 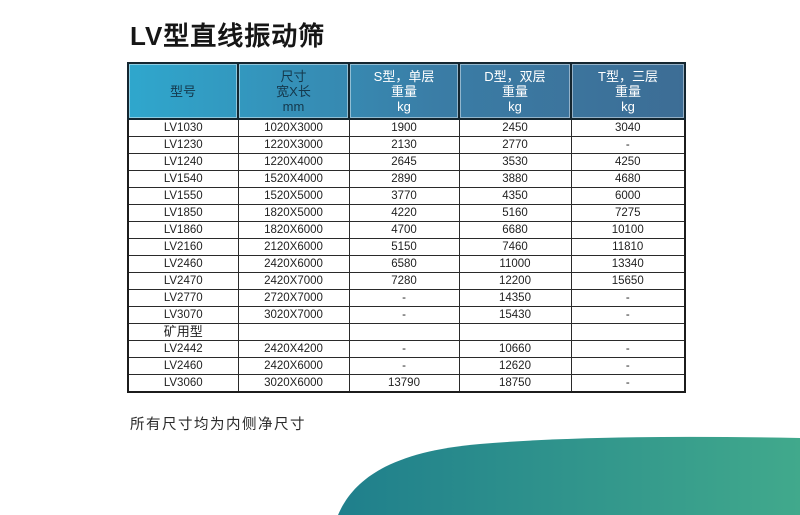 I want to click on table-cell: 15430, so click(x=515, y=315).